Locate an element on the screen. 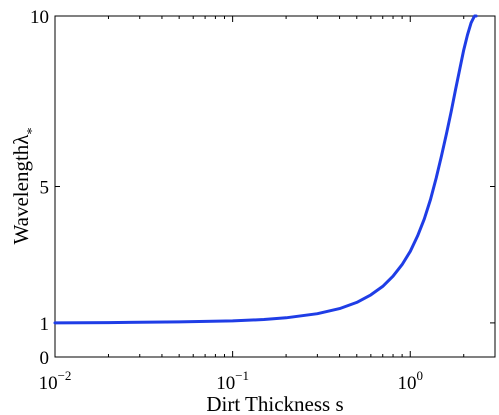 This screenshot has height=415, width=499. y-tick-label: 10 is located at coordinates (39, 17).